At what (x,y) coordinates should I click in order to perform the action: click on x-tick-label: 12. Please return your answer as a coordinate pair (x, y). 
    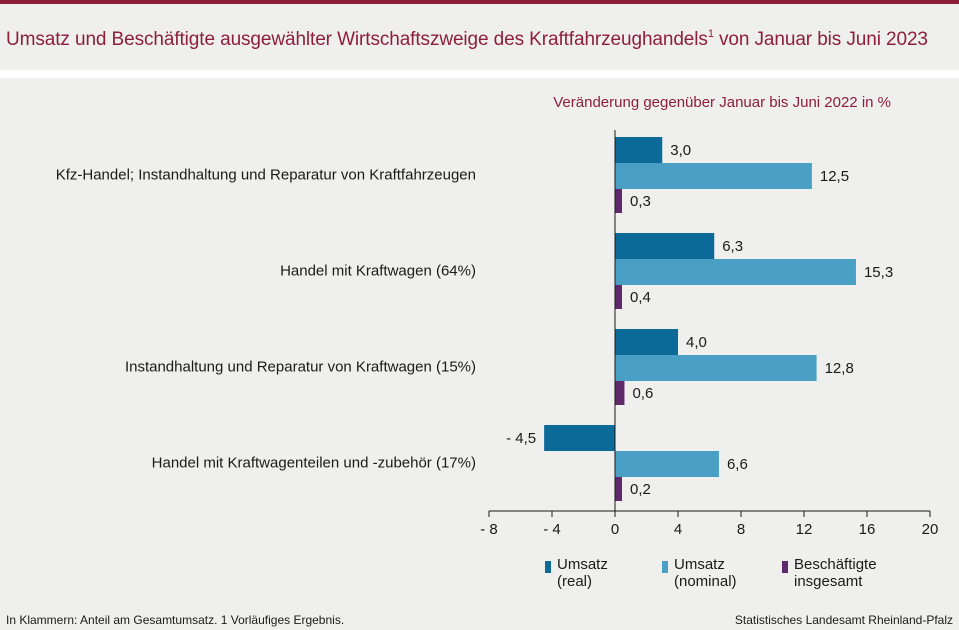
    Looking at the image, I should click on (804, 529).